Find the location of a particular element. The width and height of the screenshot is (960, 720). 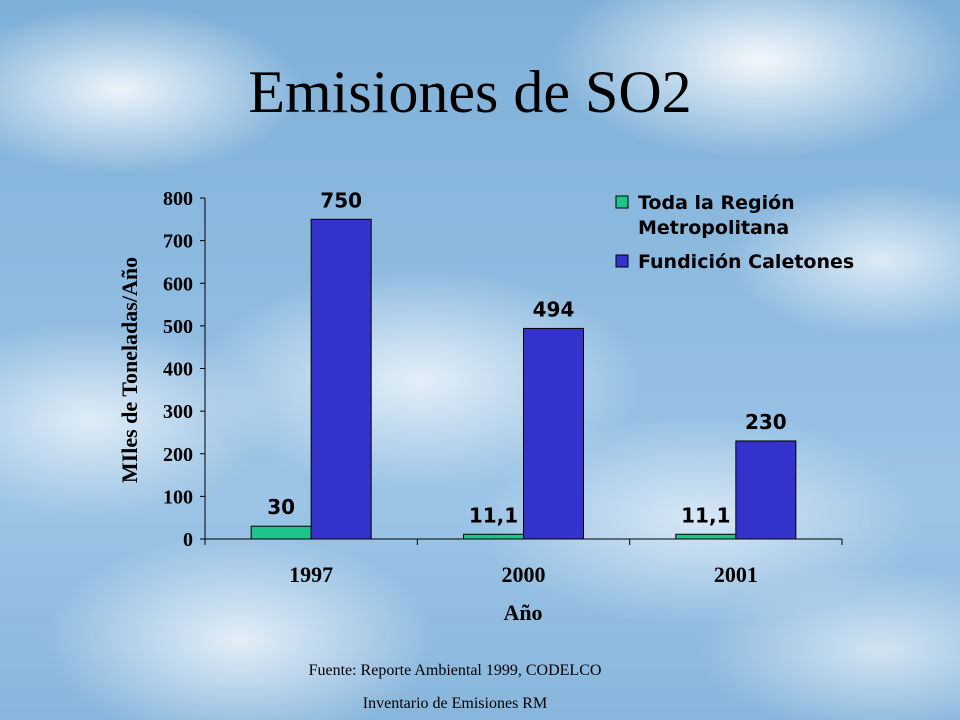

y-tick-label: 300 is located at coordinates (178, 412).